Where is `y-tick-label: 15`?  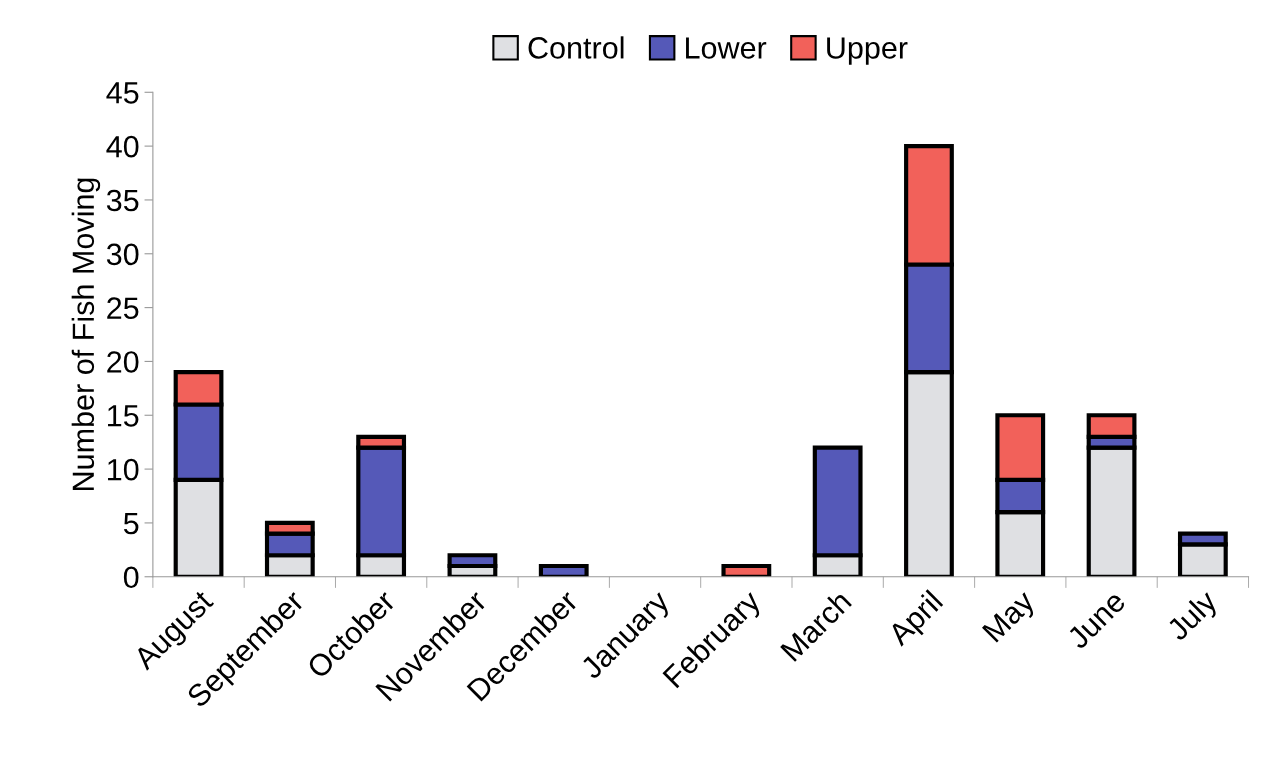
y-tick-label: 15 is located at coordinates (123, 416).